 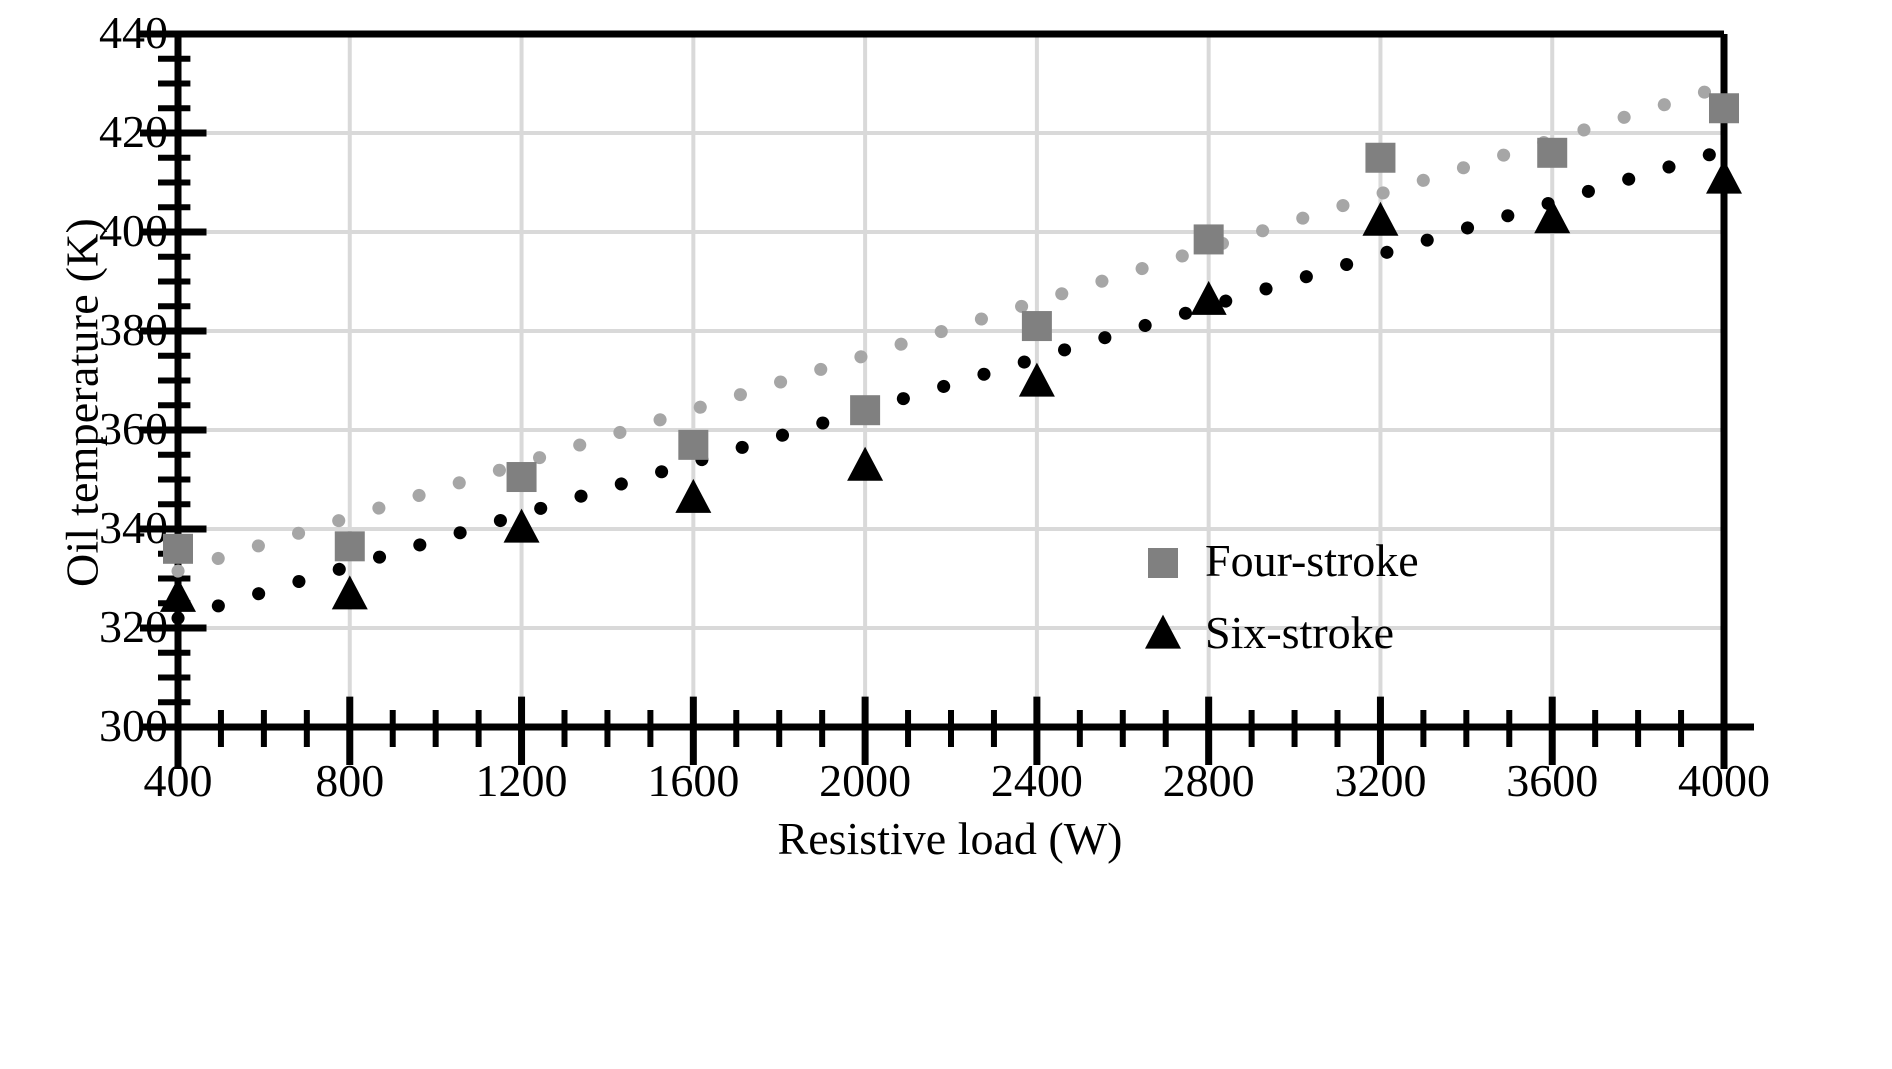 What do you see at coordinates (1163, 598) in the screenshot?
I see `legend-markers` at bounding box center [1163, 598].